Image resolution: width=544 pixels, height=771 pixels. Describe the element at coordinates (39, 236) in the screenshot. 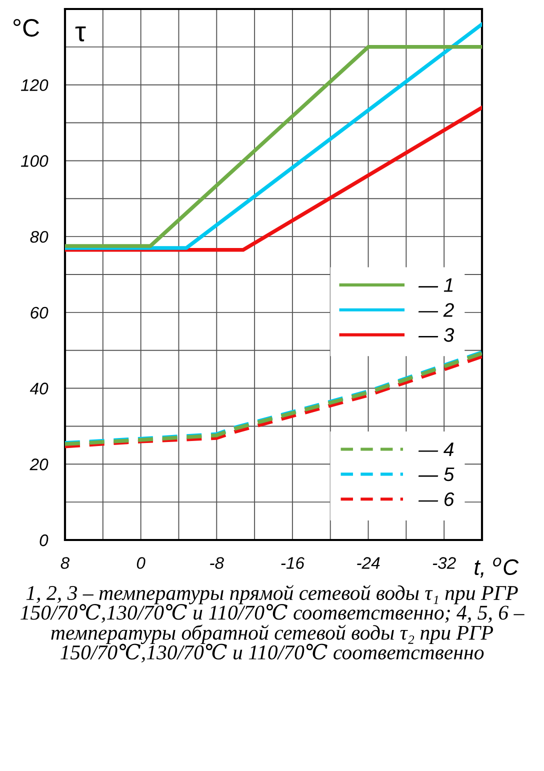

I see `y-tick-label: 80` at that location.